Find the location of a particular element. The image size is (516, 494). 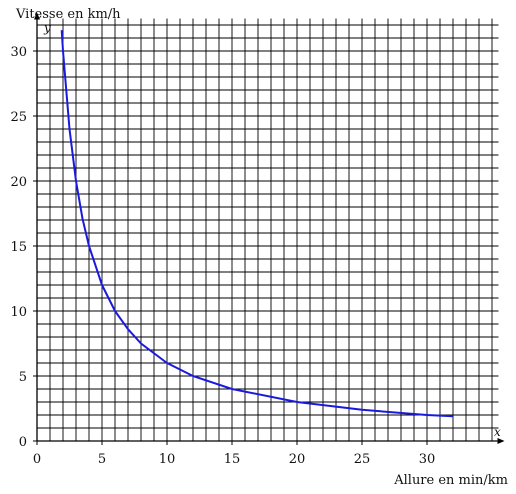

y-axis-variable: y is located at coordinates (47, 28).